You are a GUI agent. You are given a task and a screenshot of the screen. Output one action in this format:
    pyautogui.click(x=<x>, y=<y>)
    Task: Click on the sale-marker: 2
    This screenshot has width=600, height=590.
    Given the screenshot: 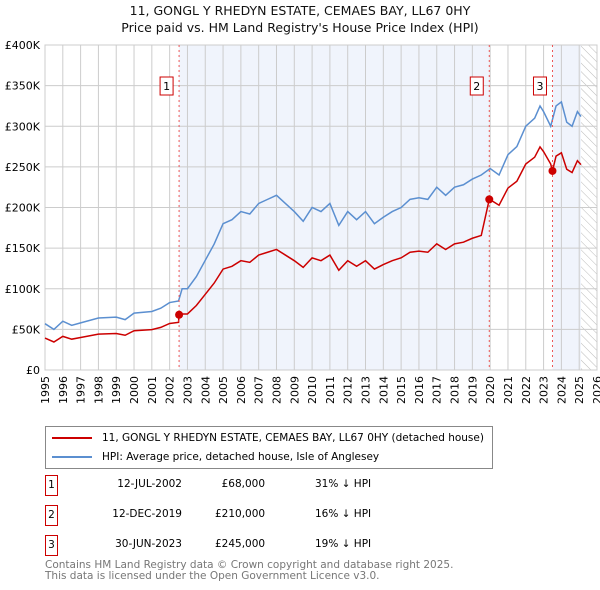 What is the action you would take?
    pyautogui.click(x=51, y=515)
    